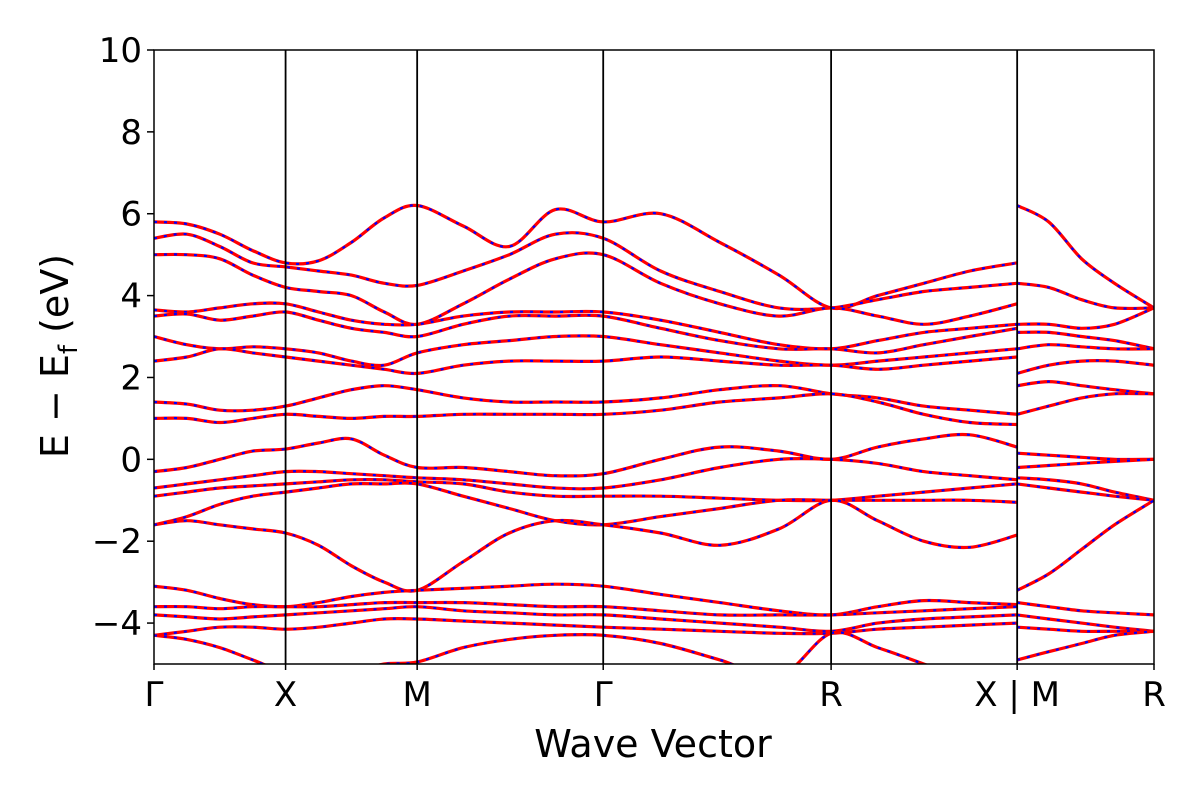 Image resolution: width=1200 pixels, height=800 pixels. I want to click on band-32-dash, so click(1085, 545).